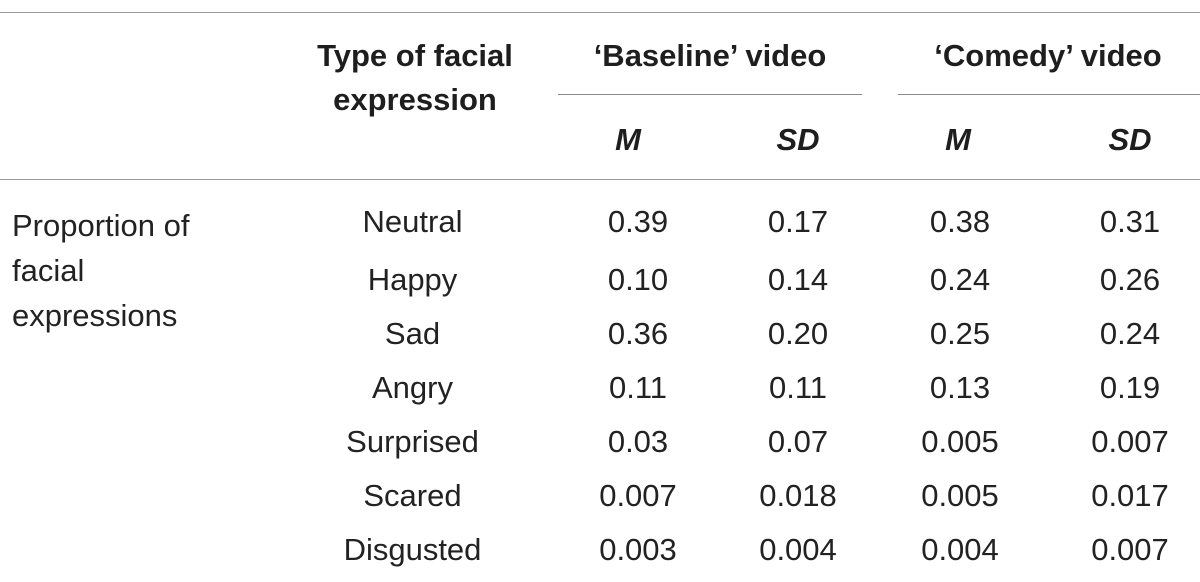 This screenshot has width=1200, height=582. I want to click on row-type-disgusted: Disgusted, so click(412, 549).